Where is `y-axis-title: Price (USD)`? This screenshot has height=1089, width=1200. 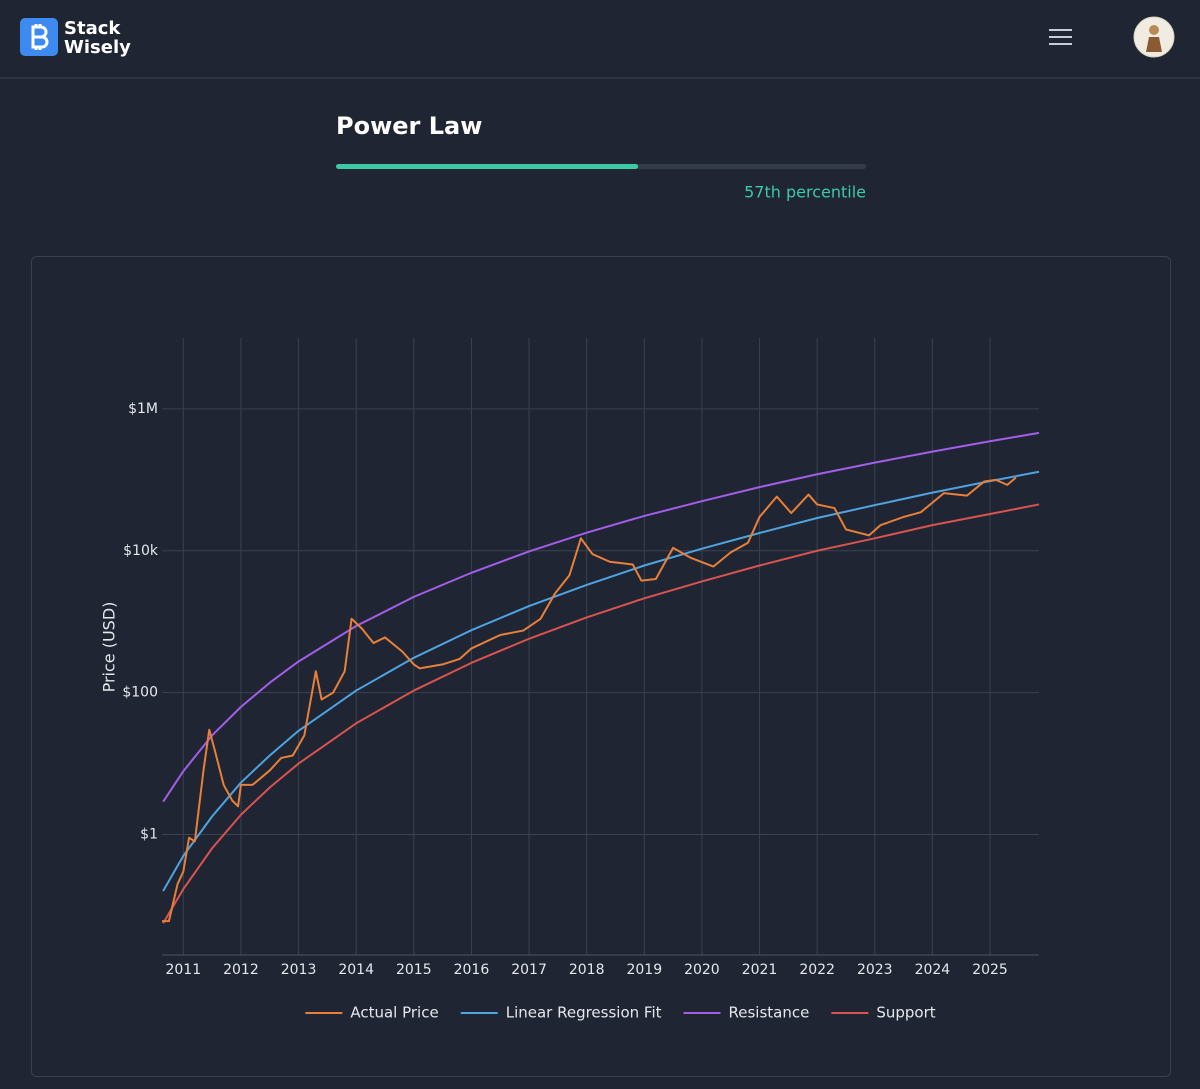
y-axis-title: Price (USD) is located at coordinates (109, 647).